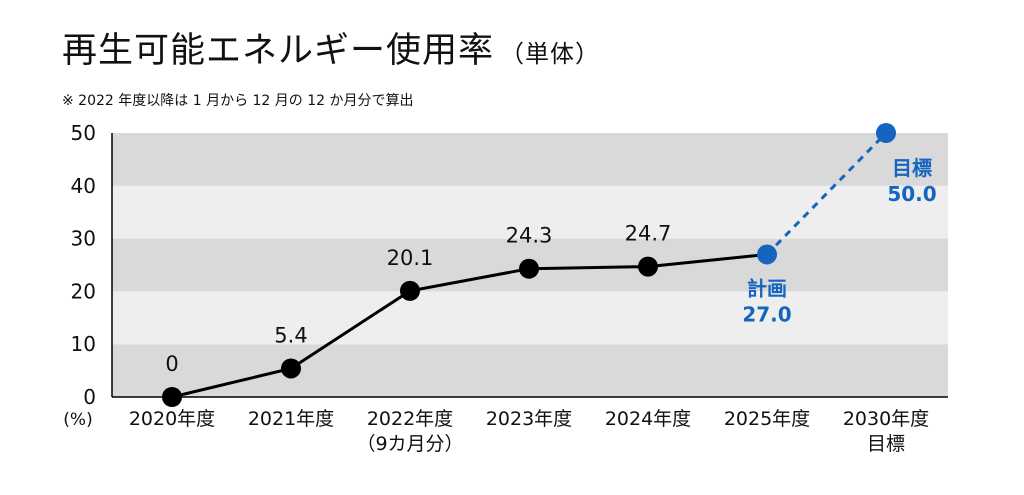  What do you see at coordinates (410, 419) in the screenshot?
I see `x-tick-label: 2022年度` at bounding box center [410, 419].